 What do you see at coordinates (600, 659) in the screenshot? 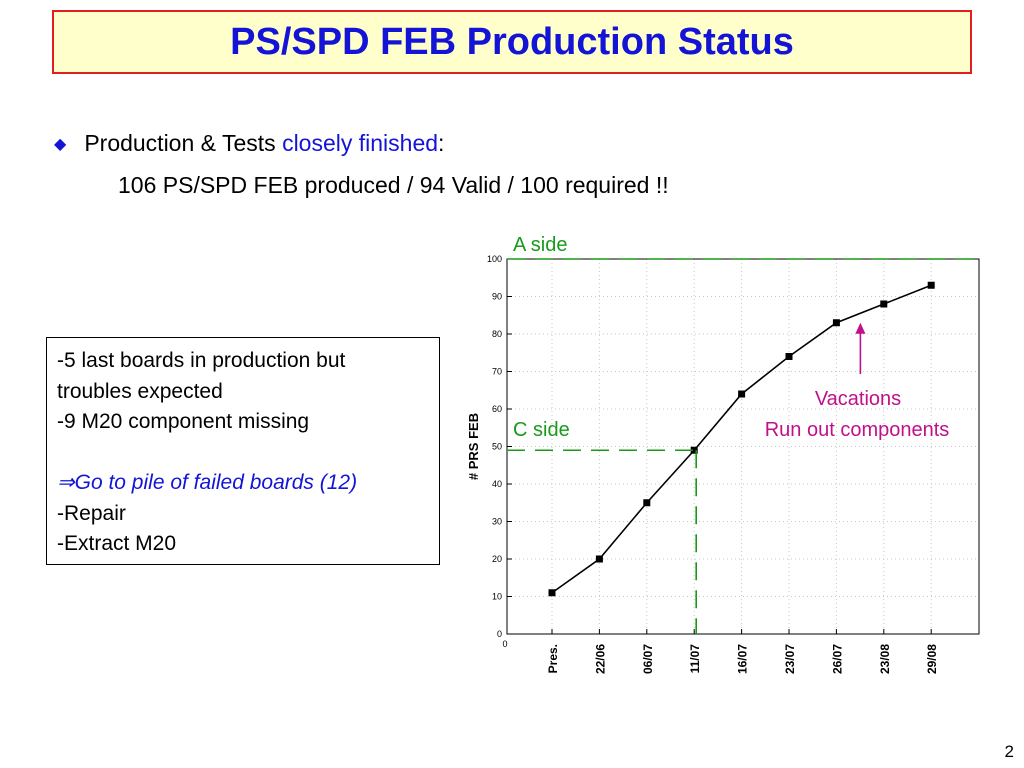
I see `x-tick-label: 22/06` at bounding box center [600, 659].